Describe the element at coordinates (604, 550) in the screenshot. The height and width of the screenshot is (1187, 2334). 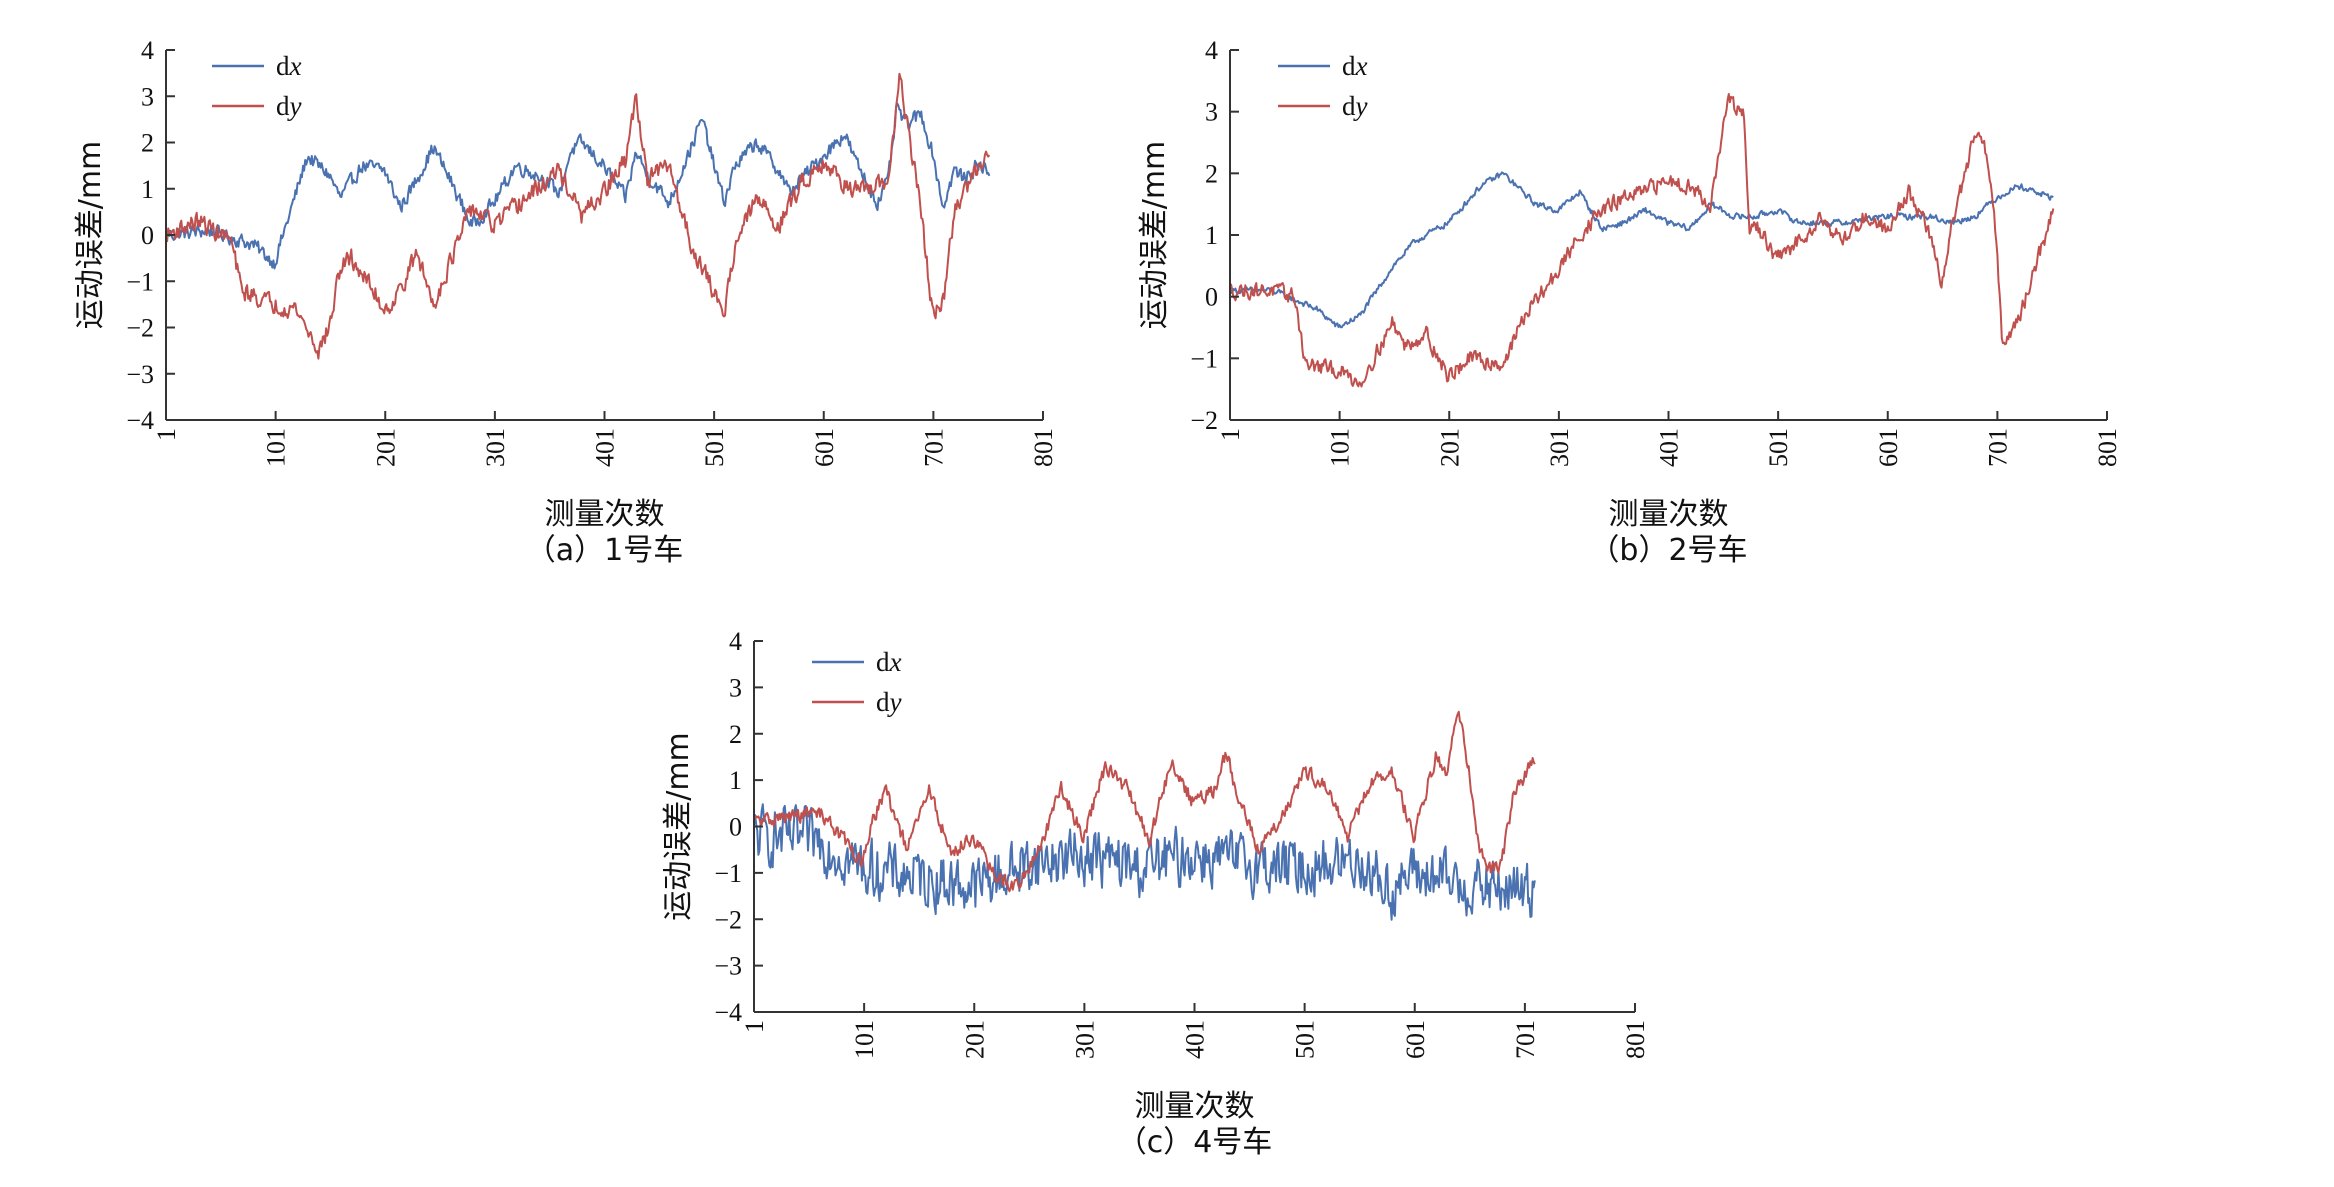
I see `chart-caption: （a）1号车` at that location.